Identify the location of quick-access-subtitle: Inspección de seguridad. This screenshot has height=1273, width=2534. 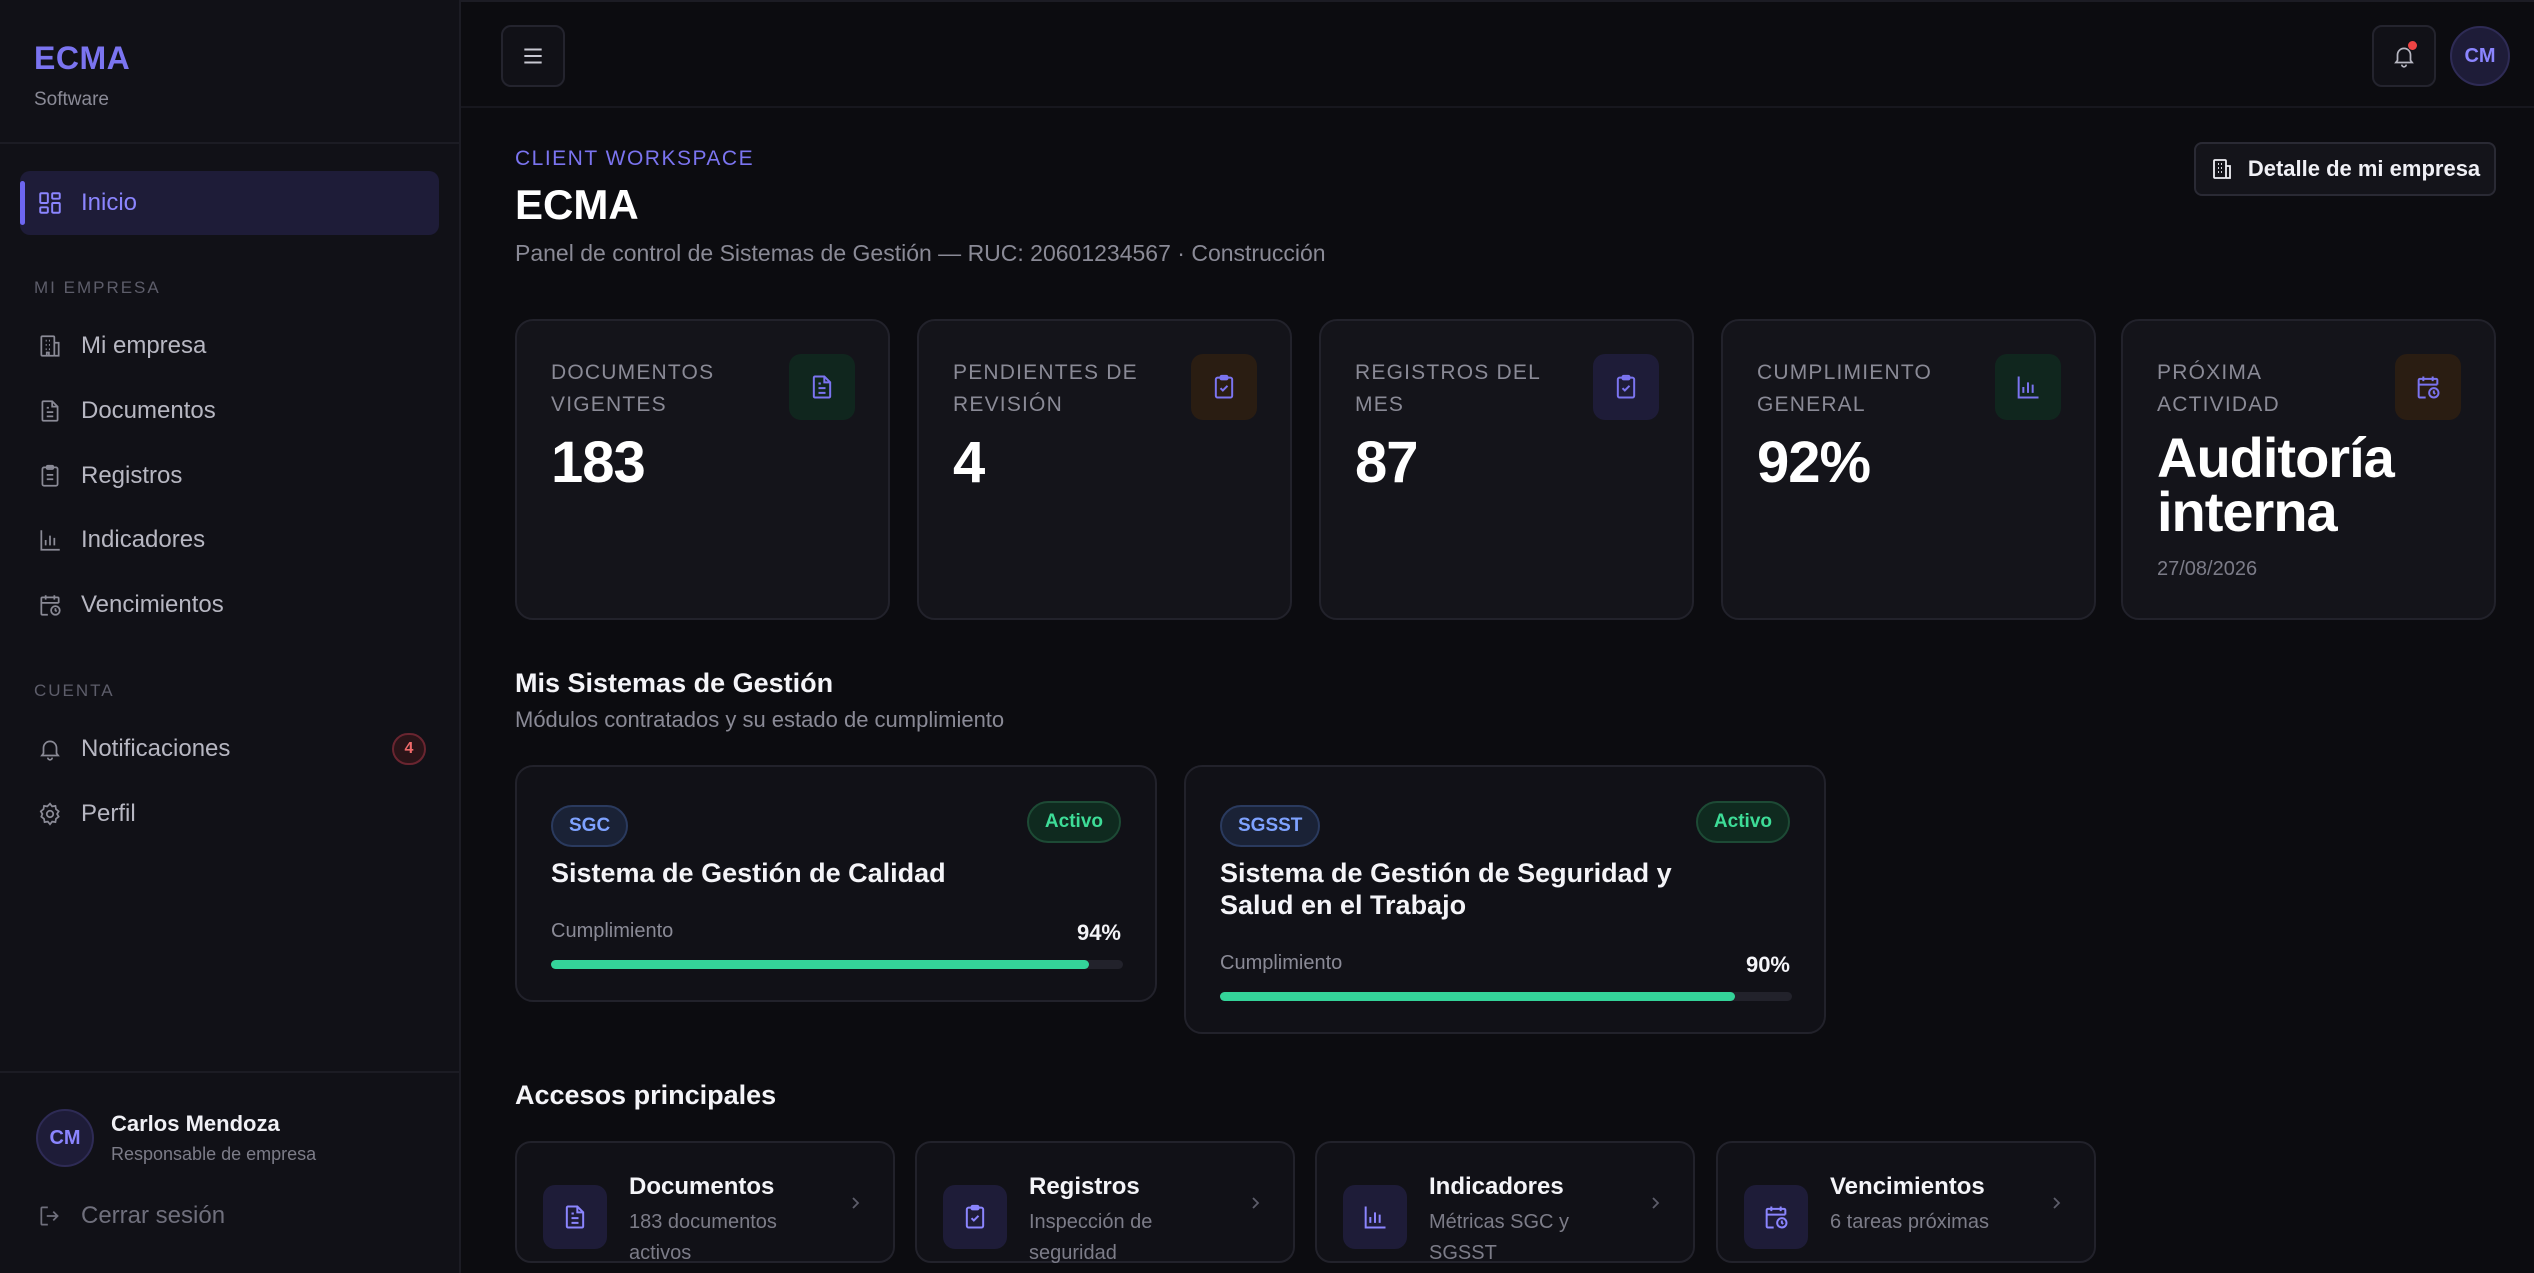
(1091, 1237).